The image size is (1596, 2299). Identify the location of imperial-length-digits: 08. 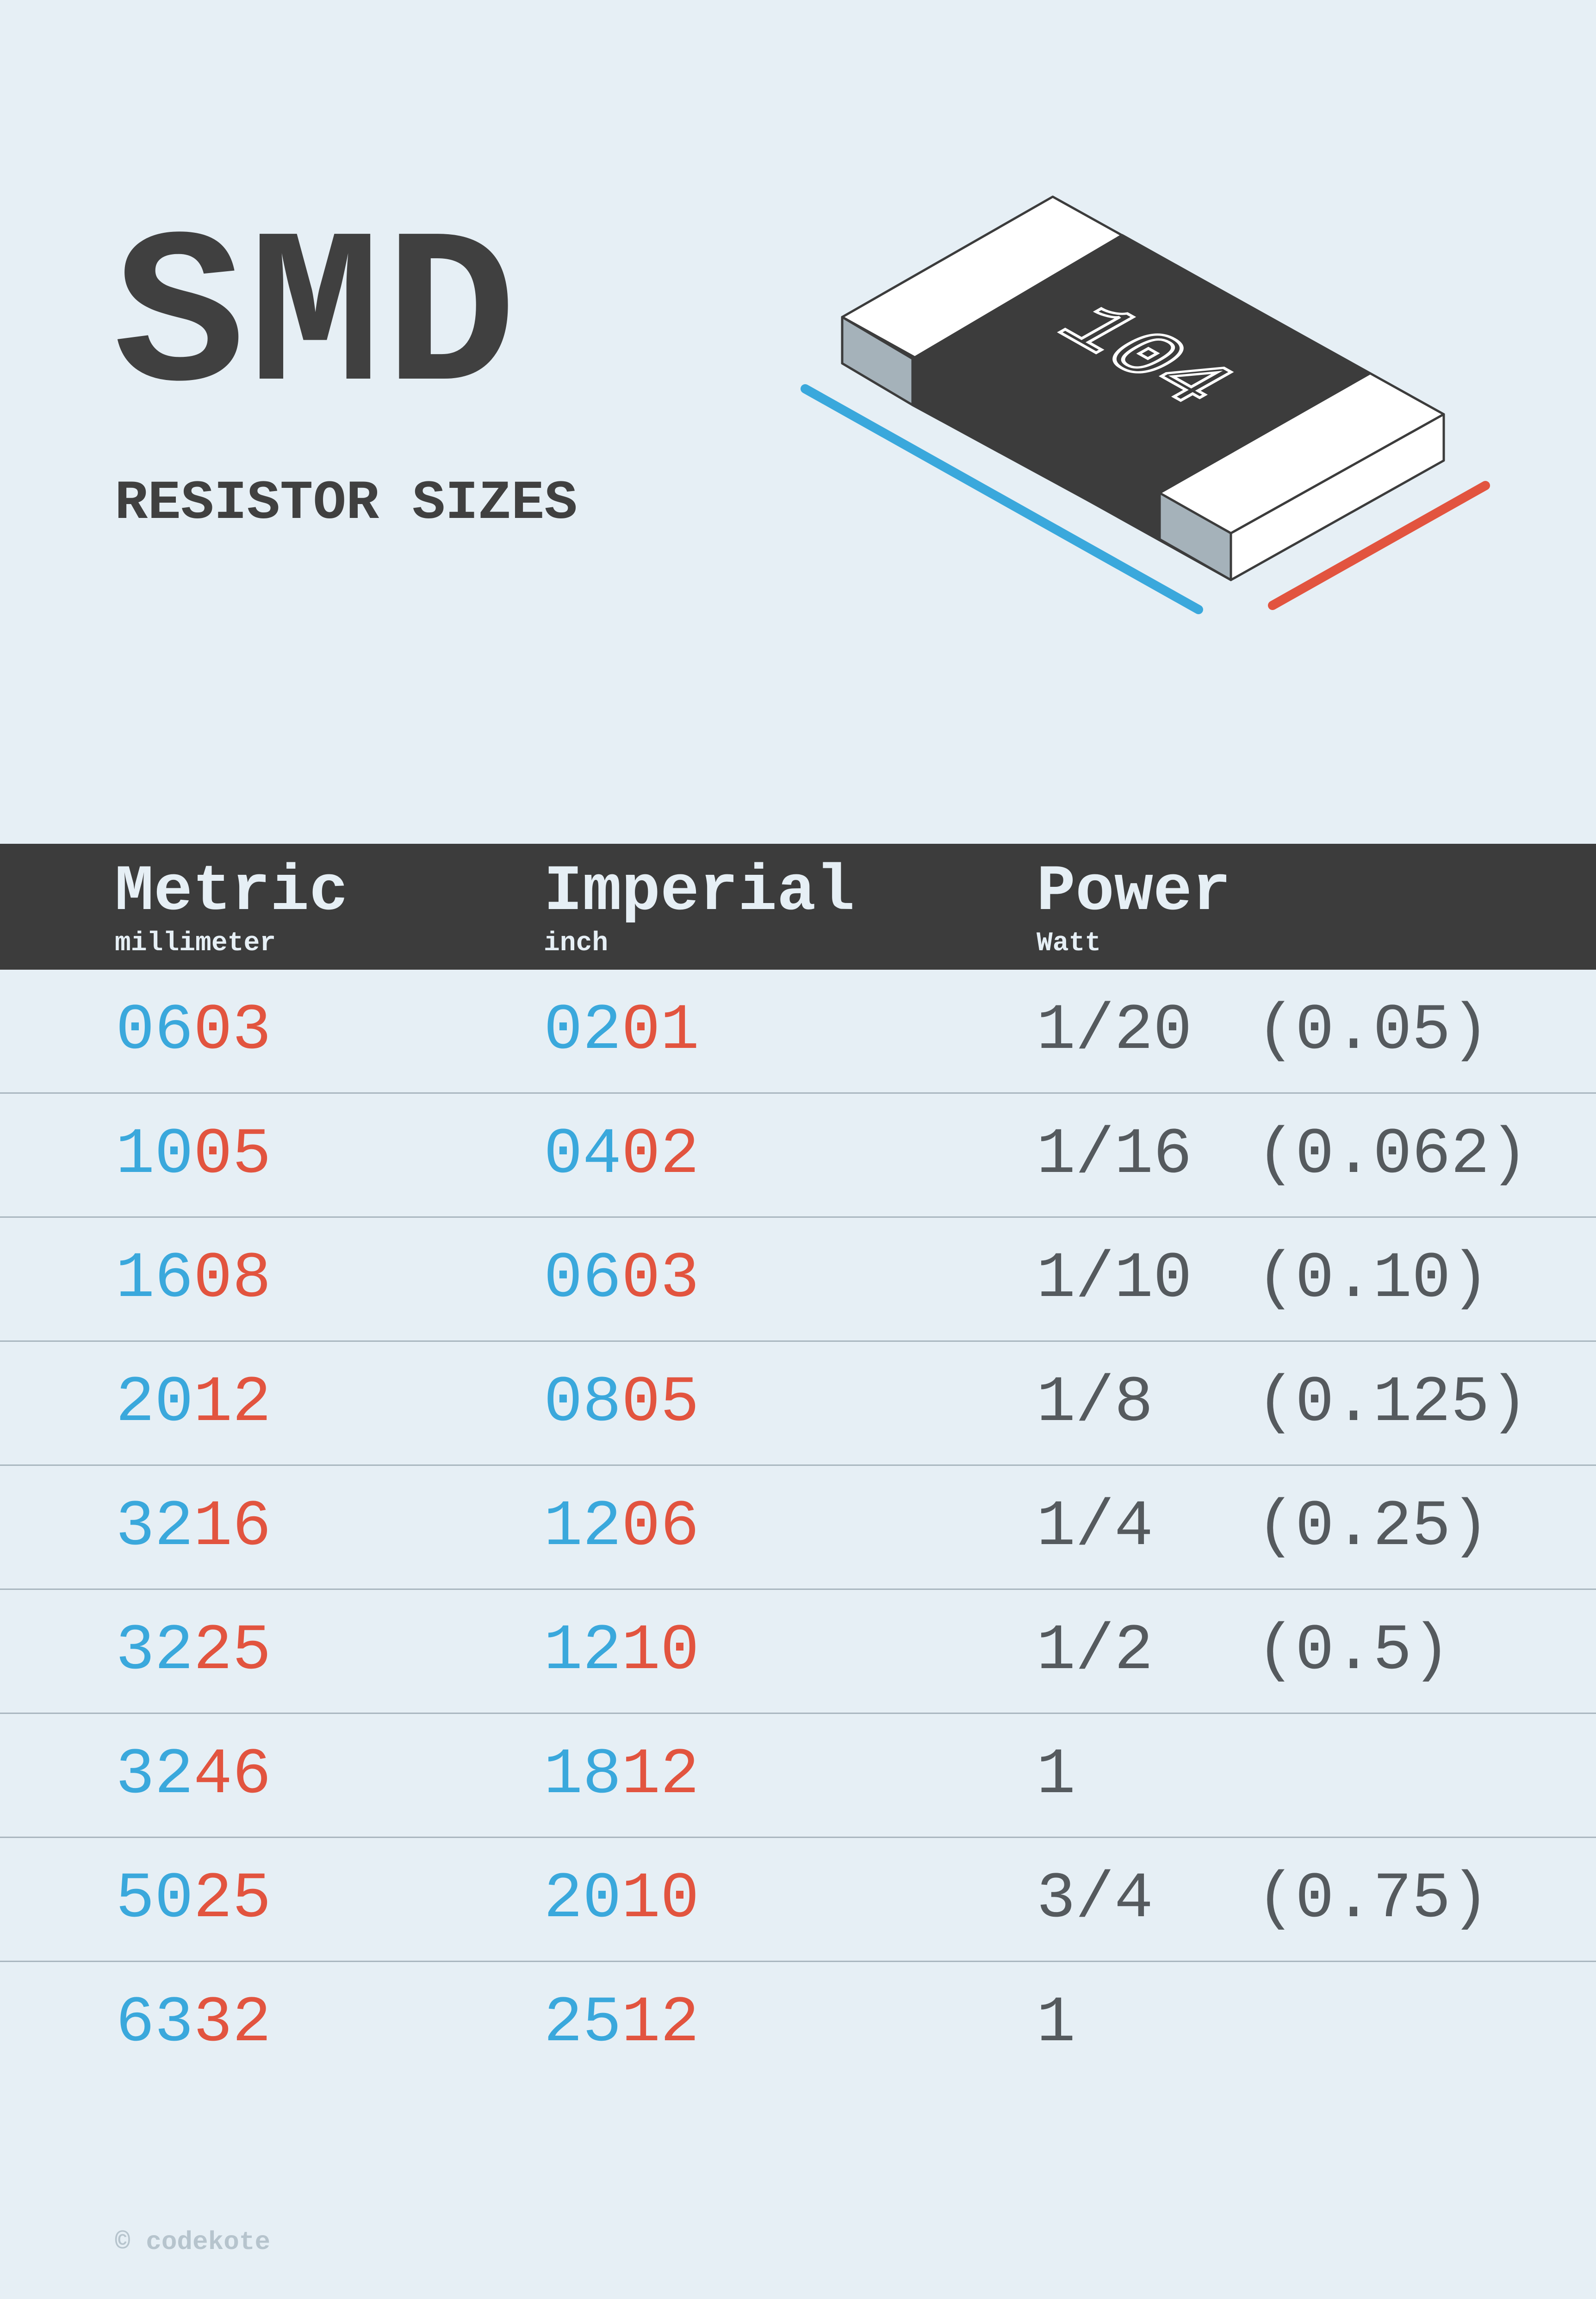
(583, 1403).